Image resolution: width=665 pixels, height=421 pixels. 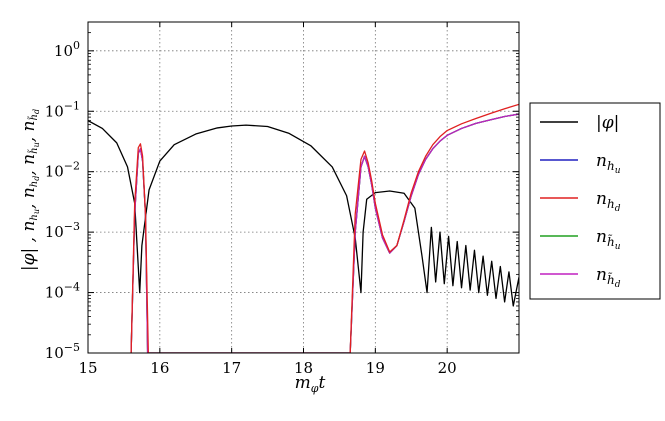 I want to click on legend-label-4: nh̃d, so click(x=608, y=277).